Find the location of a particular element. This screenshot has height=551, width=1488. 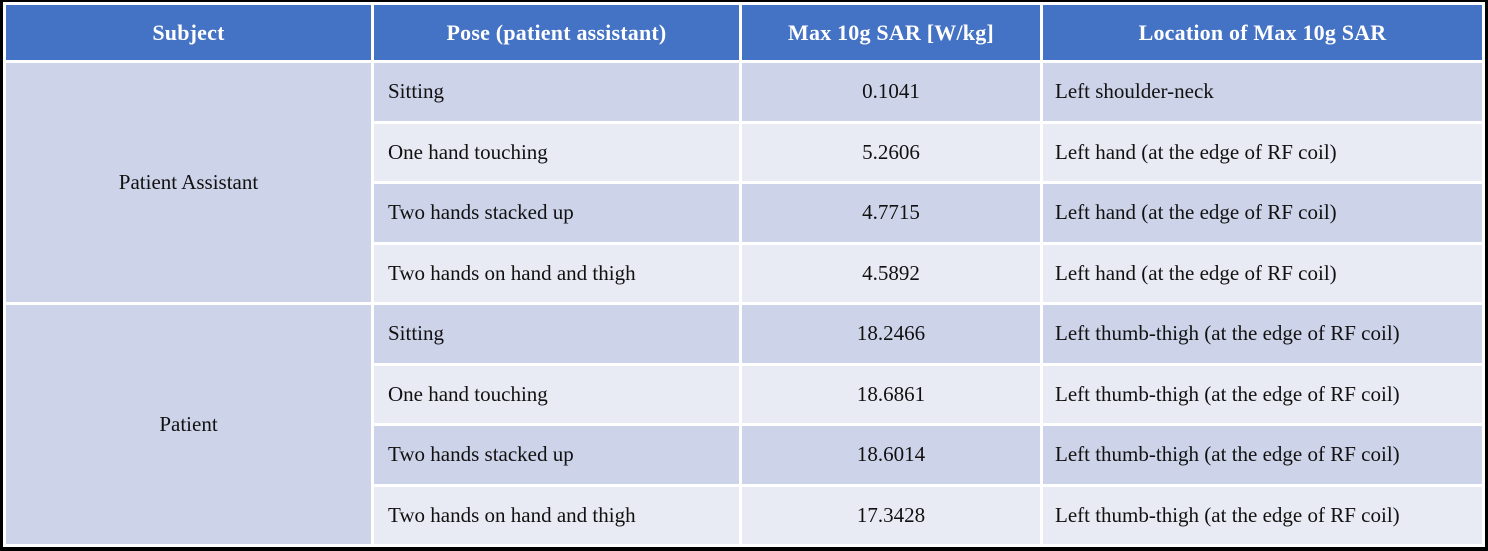

sar-value-cell: 0.1041 is located at coordinates (891, 92).